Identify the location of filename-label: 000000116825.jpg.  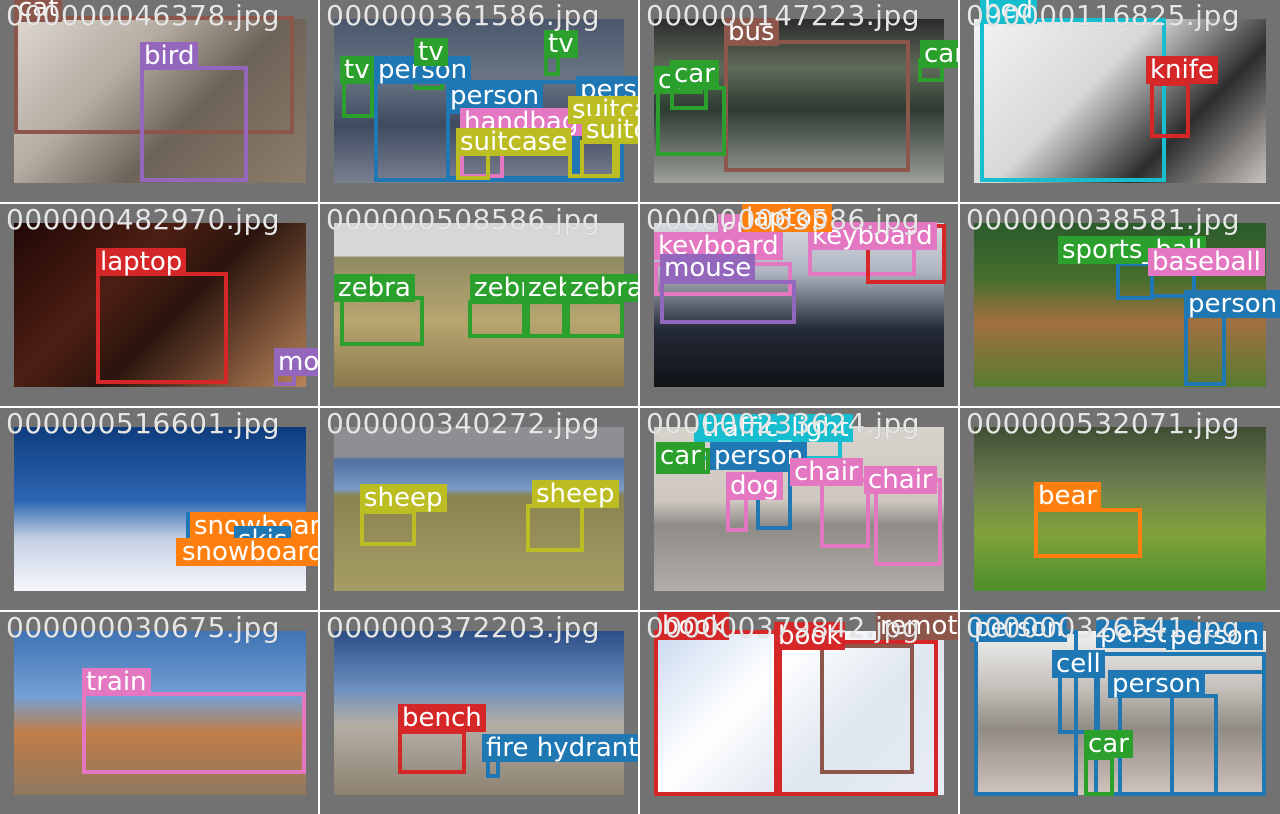
(1103, 16).